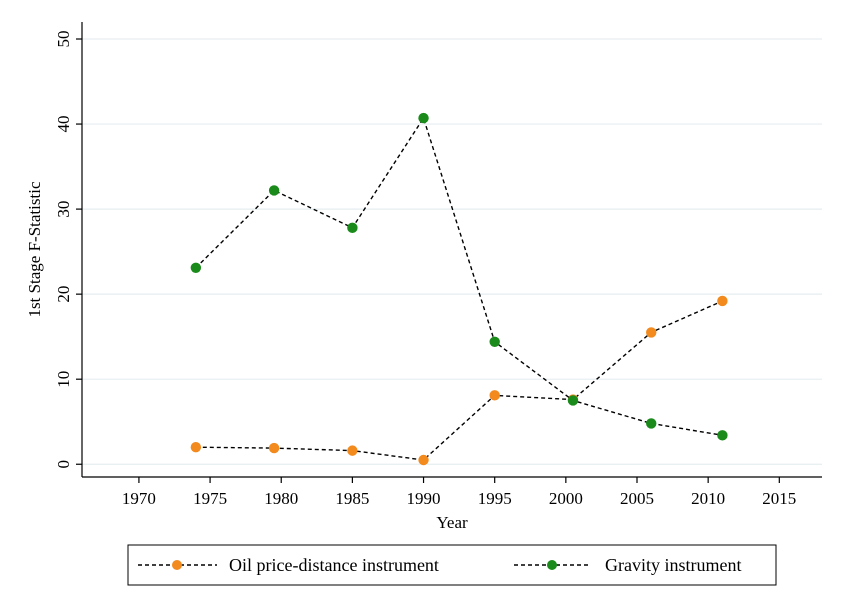  What do you see at coordinates (452, 522) in the screenshot?
I see `x-axis-title: Year` at bounding box center [452, 522].